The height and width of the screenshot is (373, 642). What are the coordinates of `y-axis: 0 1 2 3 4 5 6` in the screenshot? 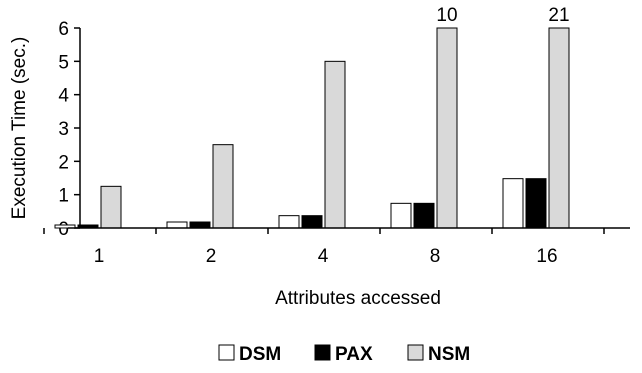 It's located at (69, 129).